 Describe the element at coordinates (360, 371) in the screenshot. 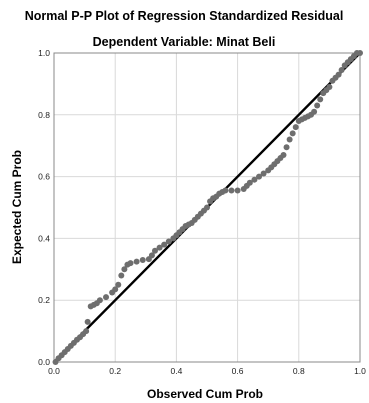

I see `x-tick-label: 1.0` at that location.